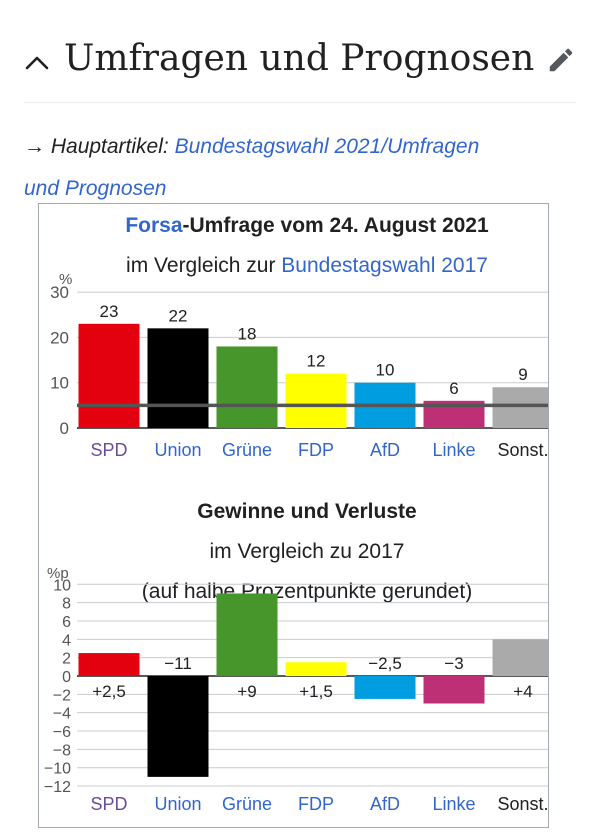 The image size is (600, 832). What do you see at coordinates (66, 604) in the screenshot?
I see `chart2-ytick-label: 8` at bounding box center [66, 604].